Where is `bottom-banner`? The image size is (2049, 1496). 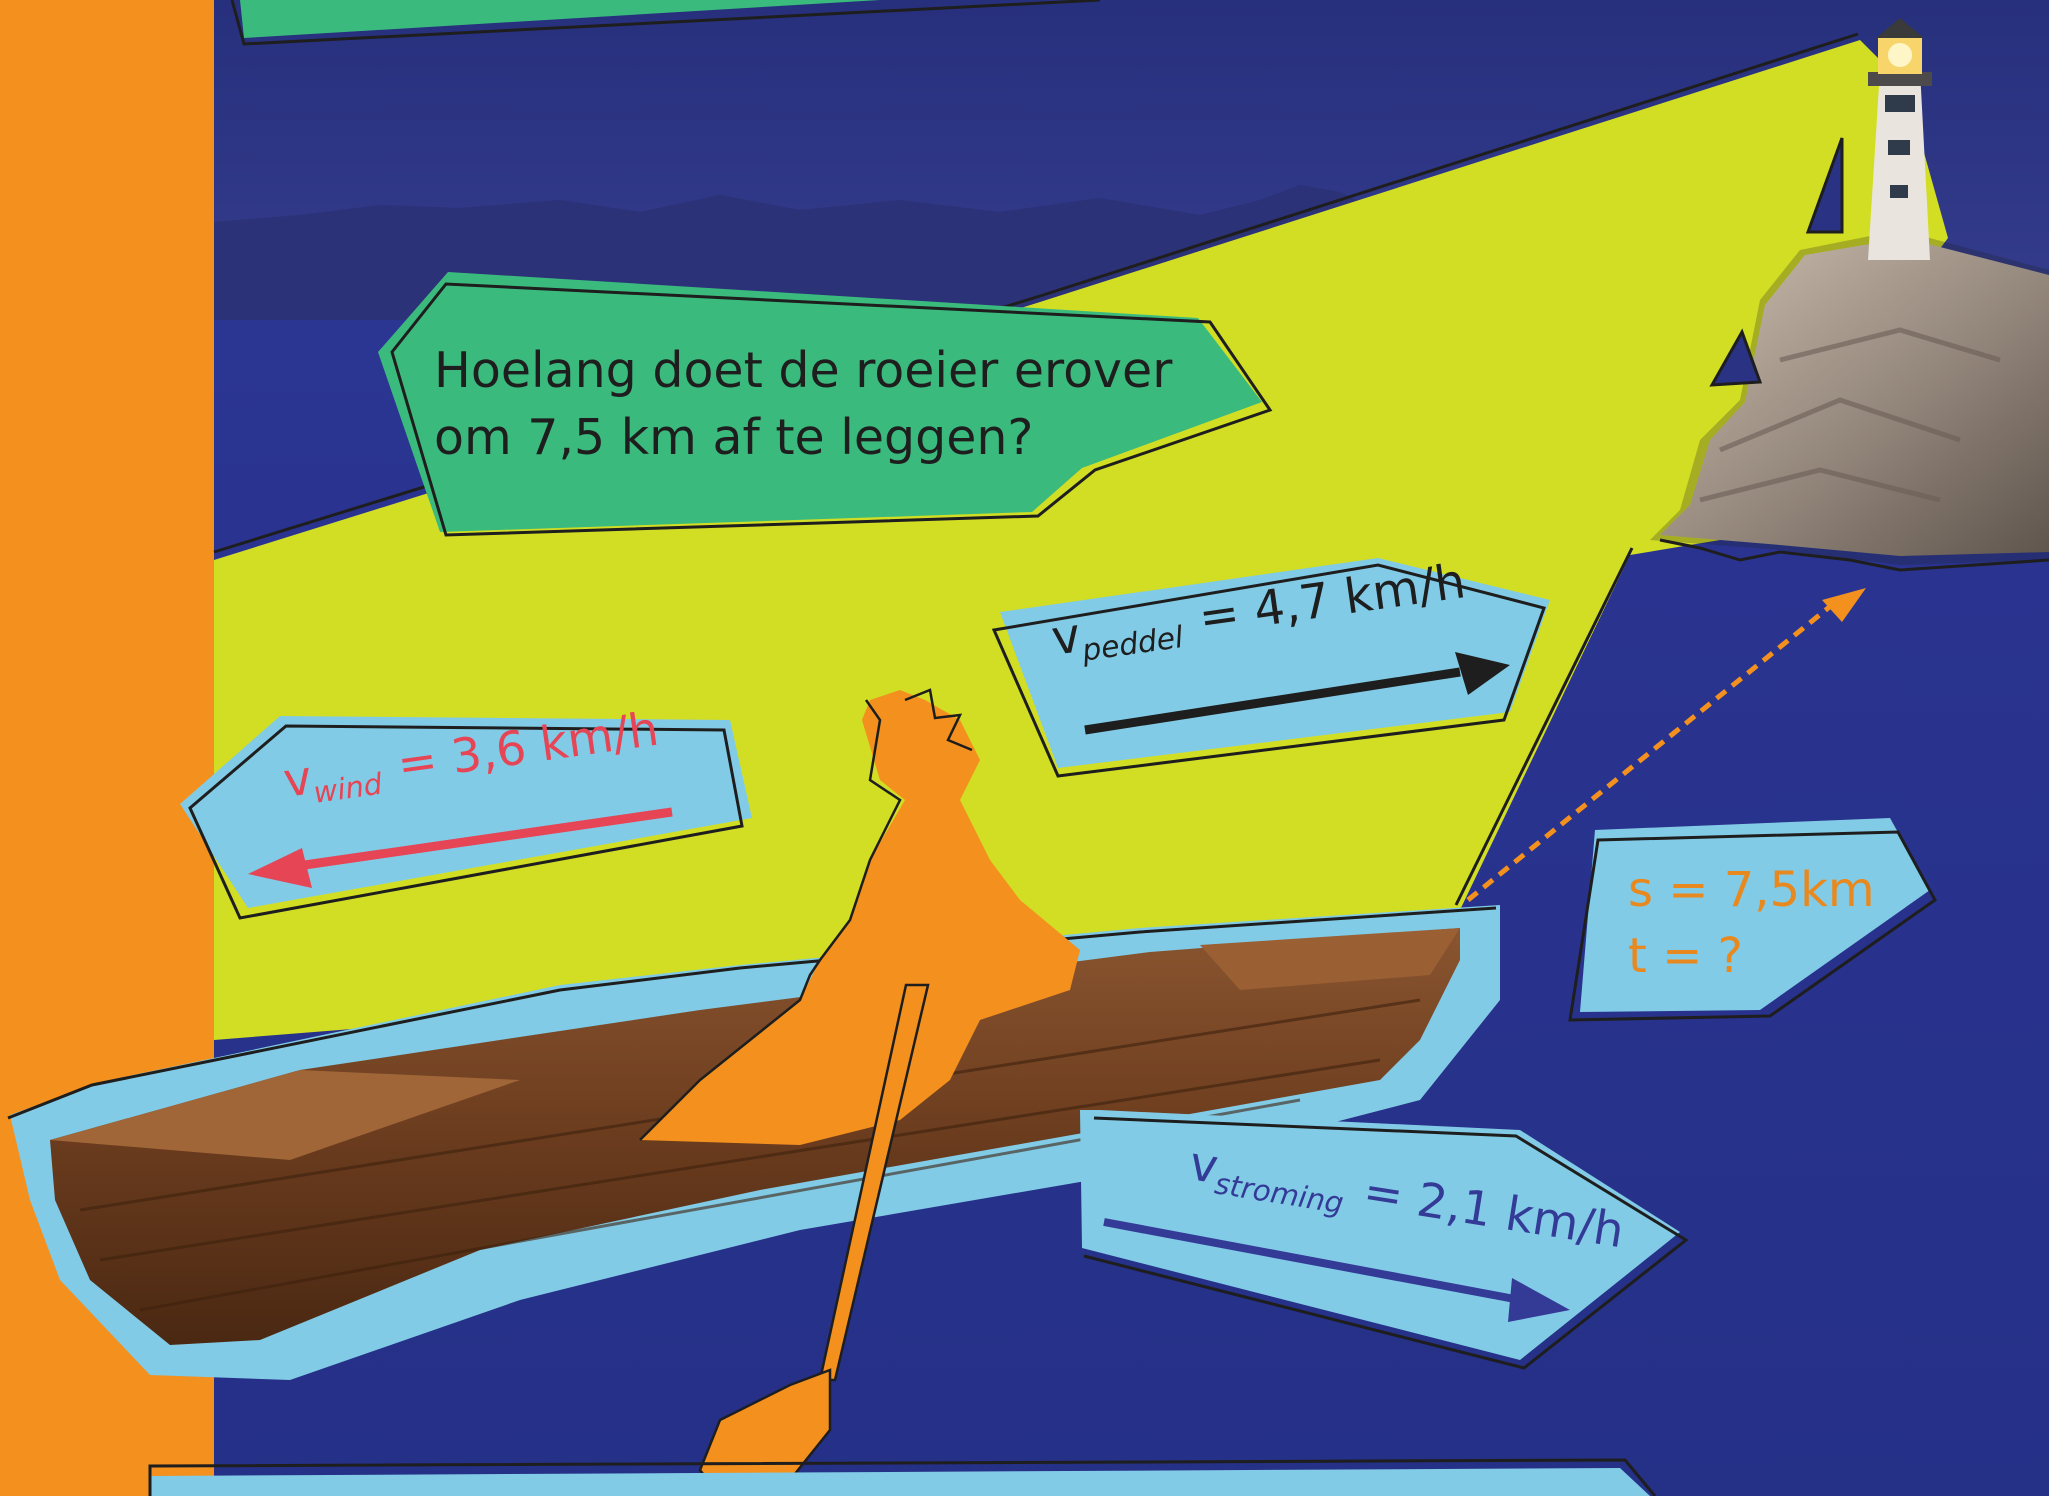
bottom-banner is located at coordinates (900, 1482).